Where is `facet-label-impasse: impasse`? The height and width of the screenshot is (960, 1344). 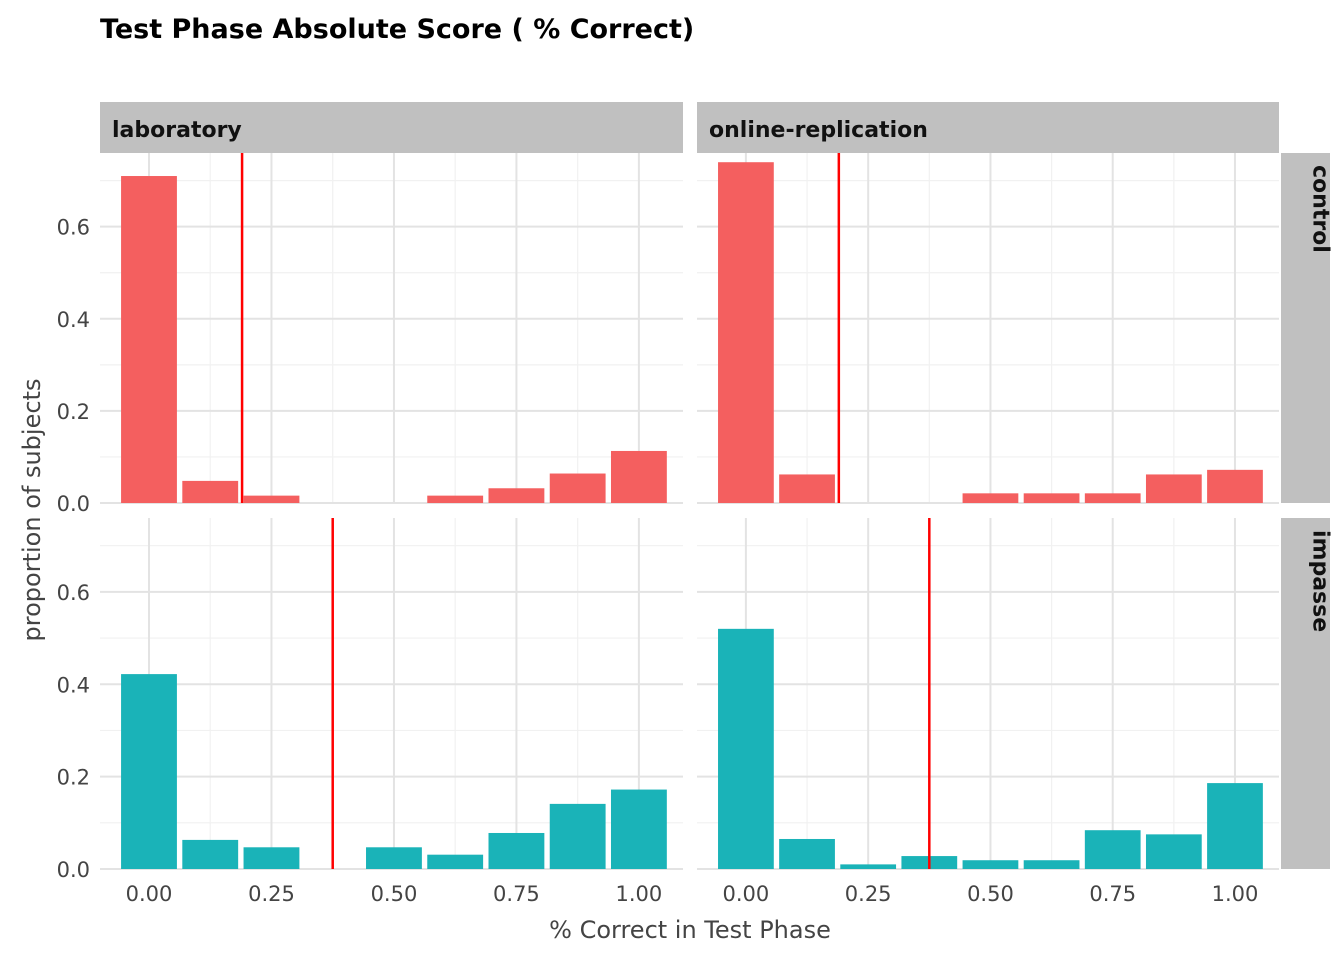
facet-label-impasse: impasse is located at coordinates (1320, 581).